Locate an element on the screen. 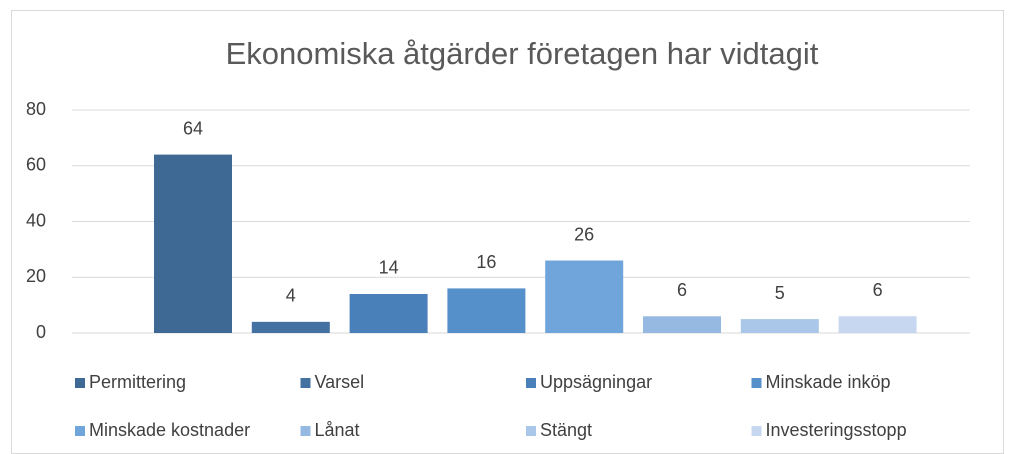 This screenshot has width=1014, height=454. data-label: 64 is located at coordinates (193, 128).